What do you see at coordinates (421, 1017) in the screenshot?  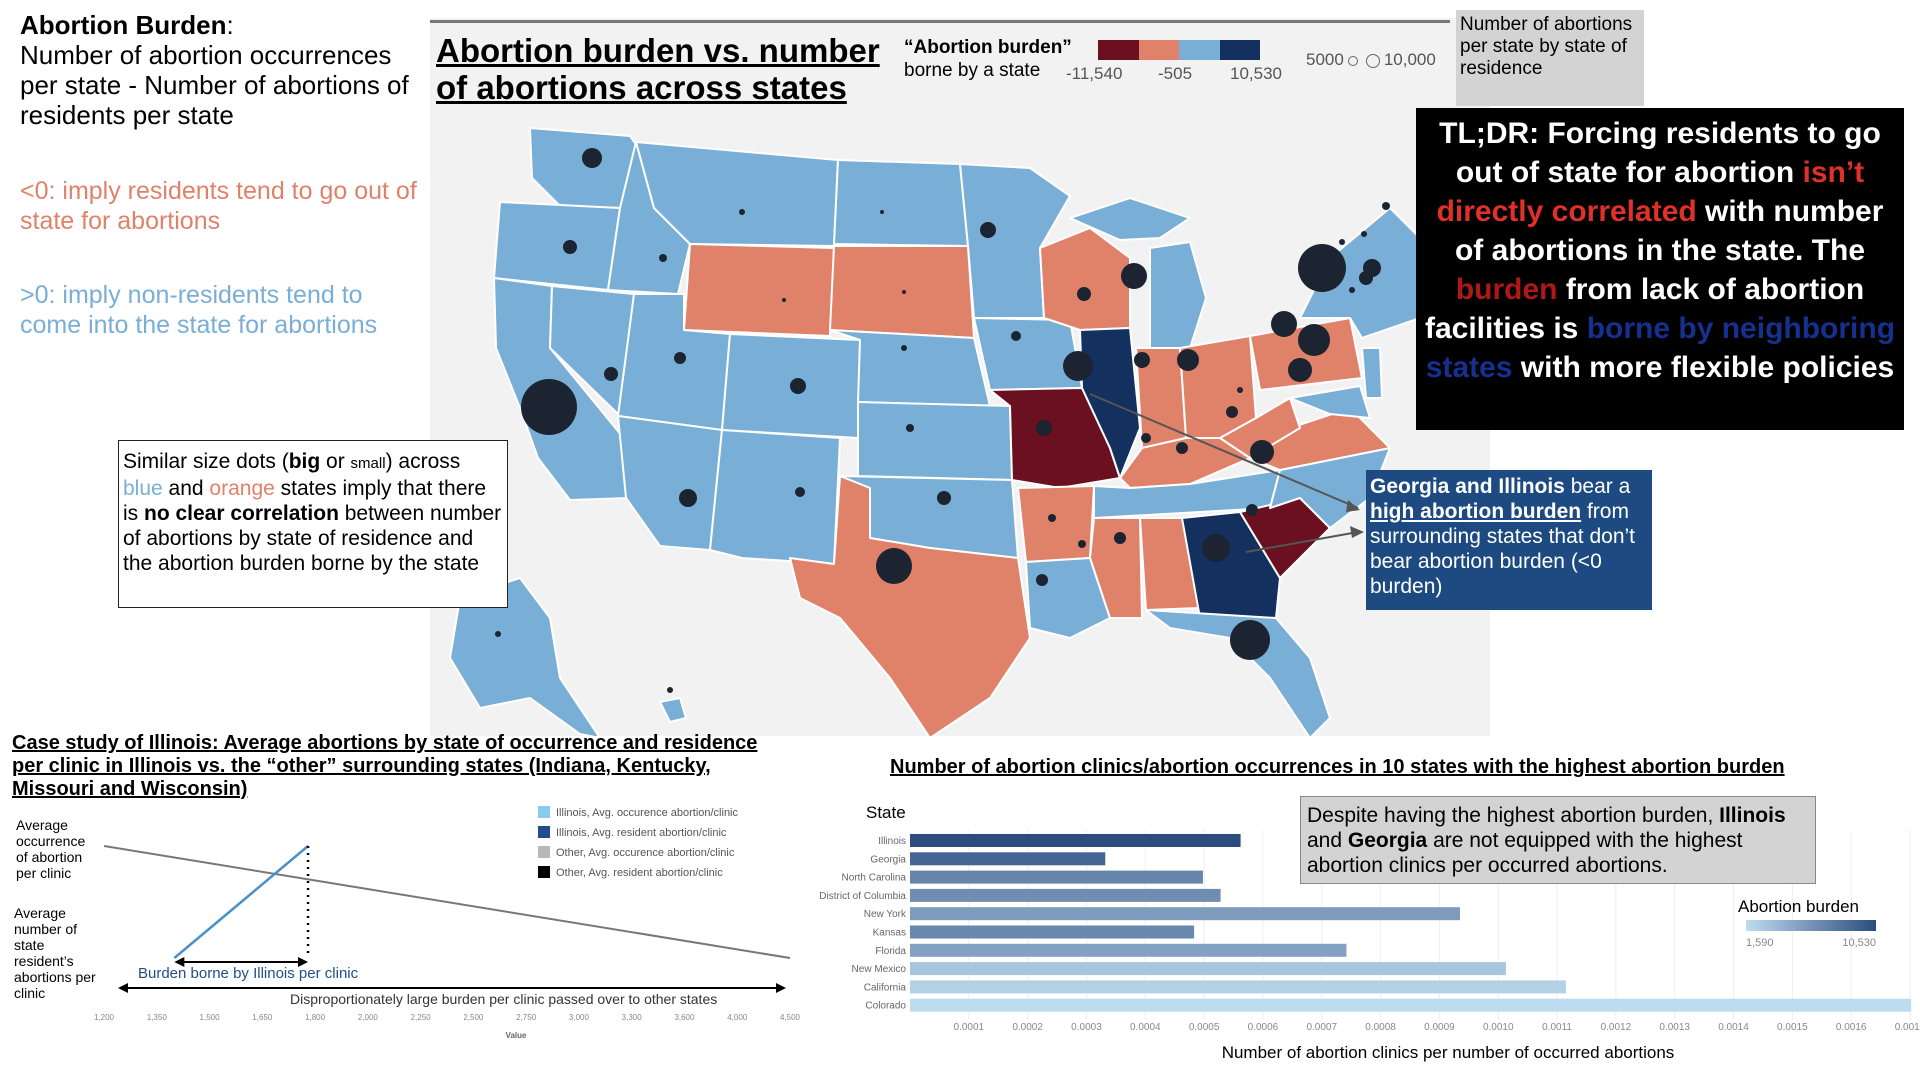 I see `x-tick-label: 2,250` at bounding box center [421, 1017].